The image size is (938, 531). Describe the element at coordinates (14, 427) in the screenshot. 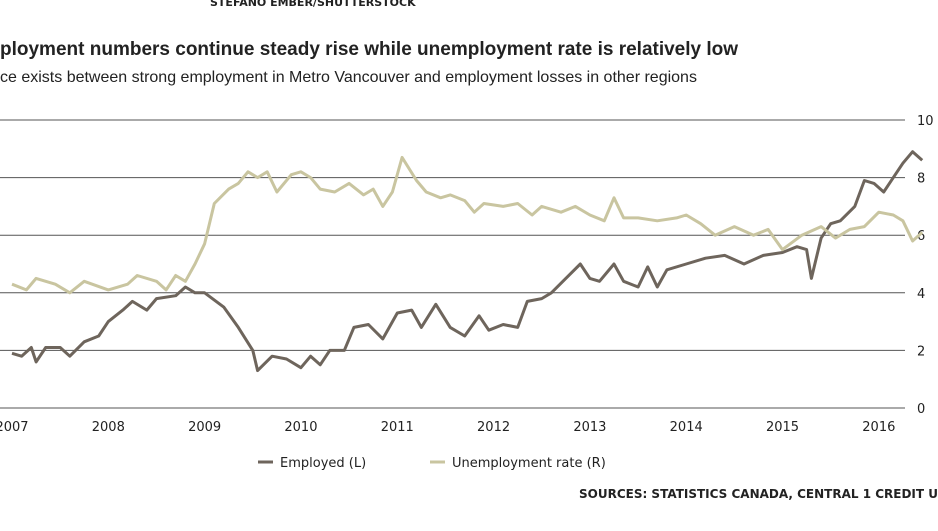

I see `x-tick-label: 2007` at that location.